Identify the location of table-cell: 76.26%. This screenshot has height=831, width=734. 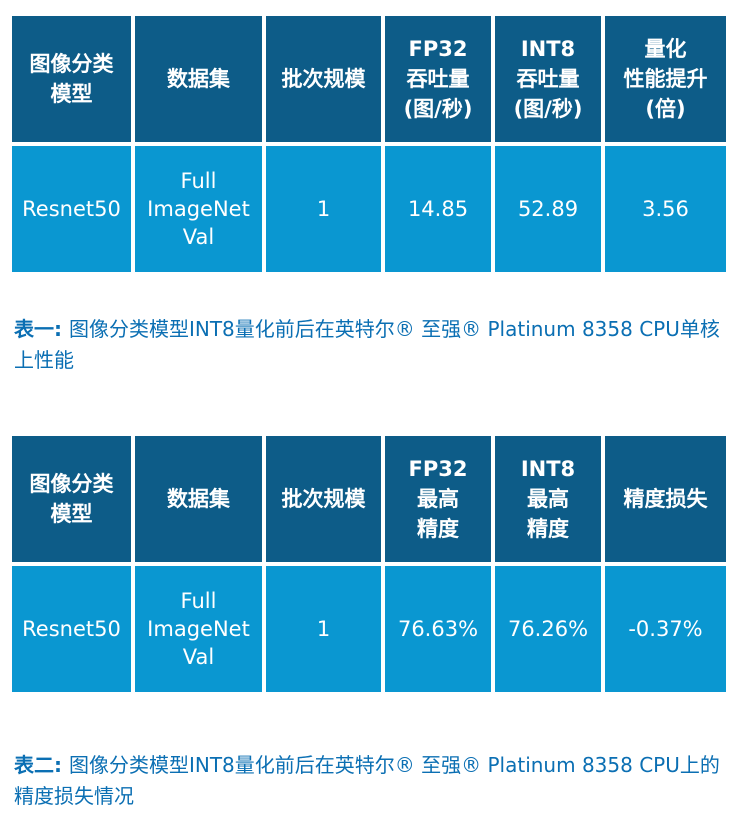
(548, 629).